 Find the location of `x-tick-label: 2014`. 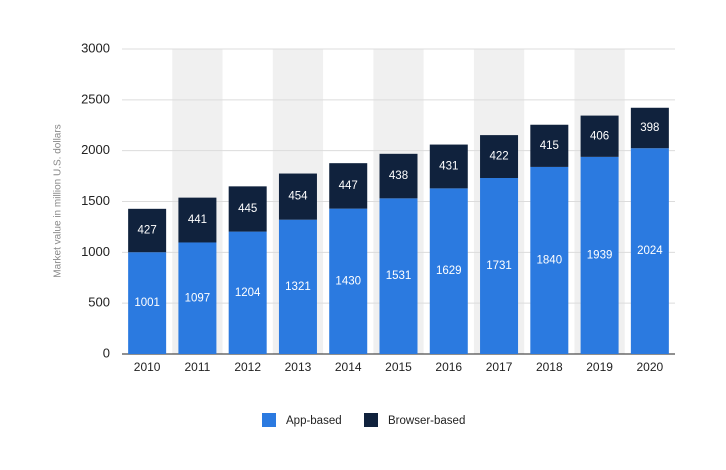

x-tick-label: 2014 is located at coordinates (348, 367).